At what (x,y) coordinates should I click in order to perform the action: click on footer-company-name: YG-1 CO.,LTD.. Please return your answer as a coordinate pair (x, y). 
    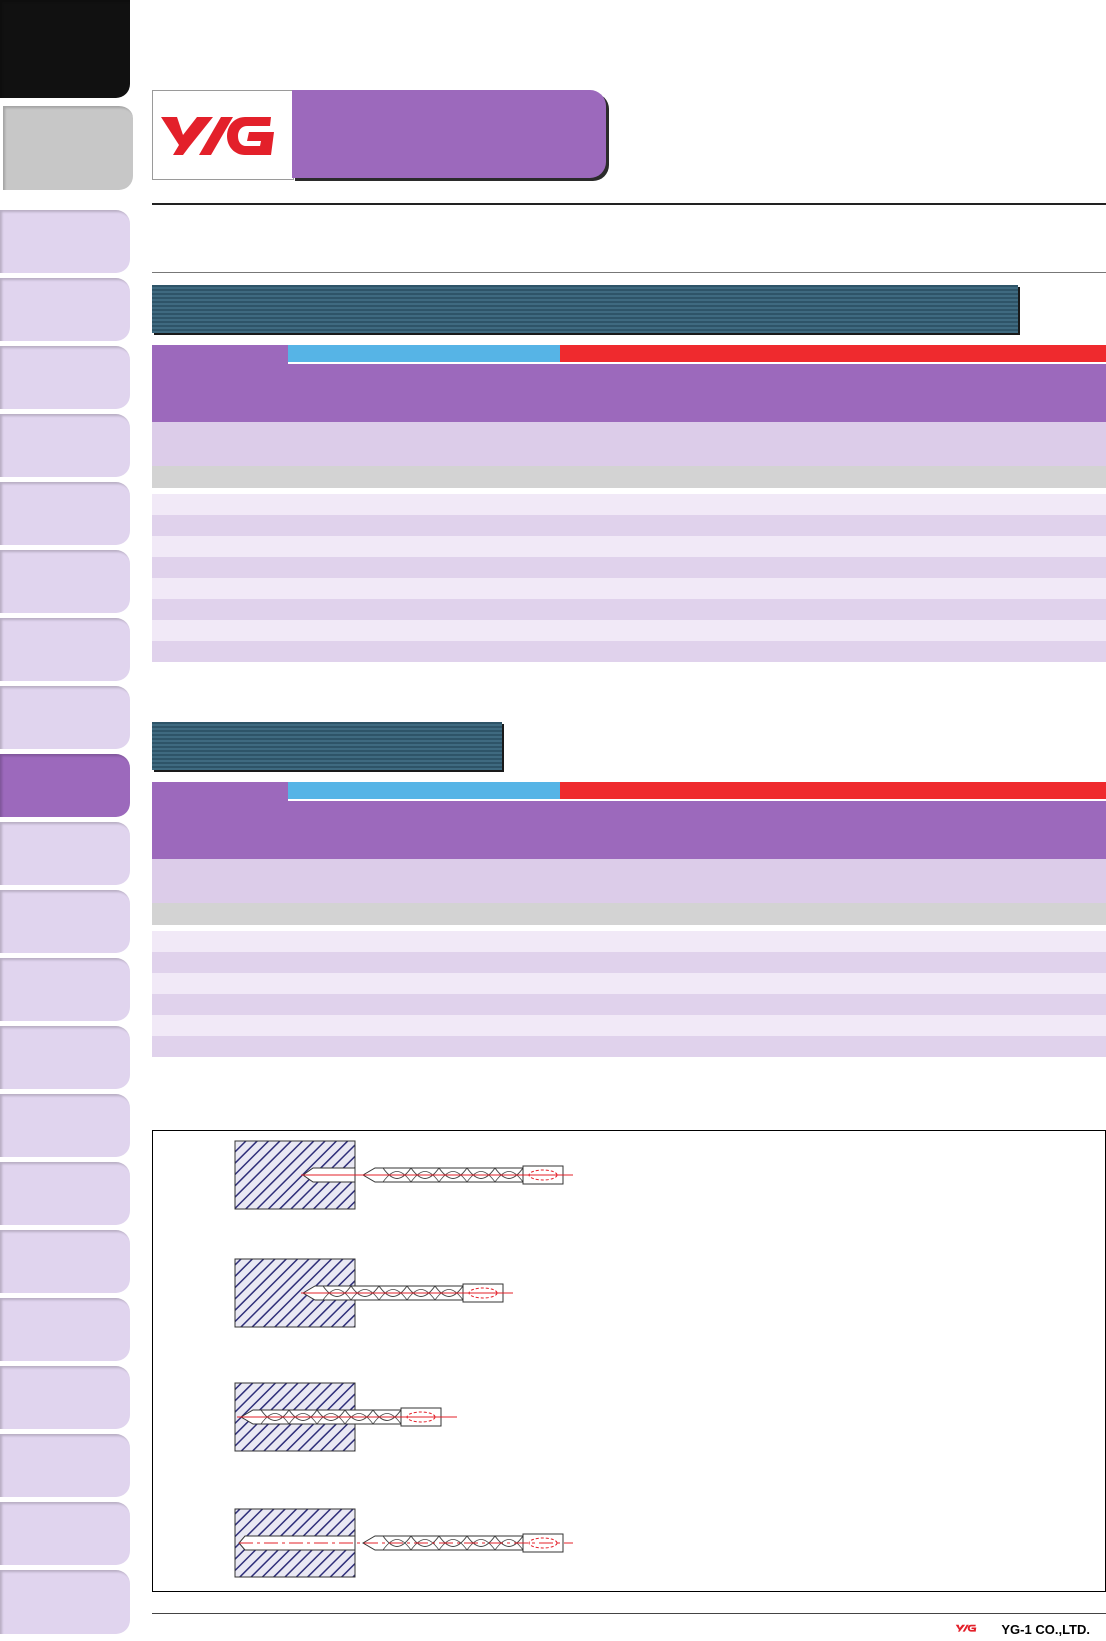
    Looking at the image, I should click on (1045, 1629).